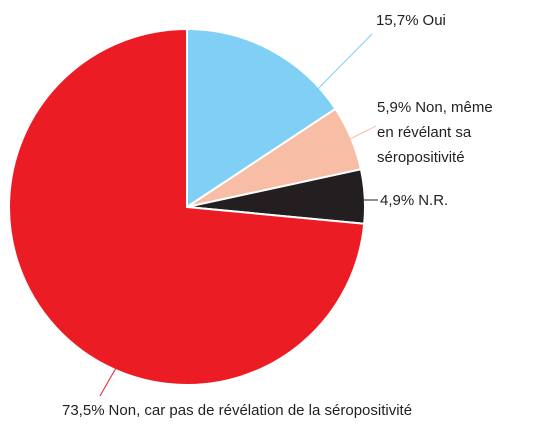  Describe the element at coordinates (397, 200) in the screenshot. I see `value-label: 4,9%` at that location.